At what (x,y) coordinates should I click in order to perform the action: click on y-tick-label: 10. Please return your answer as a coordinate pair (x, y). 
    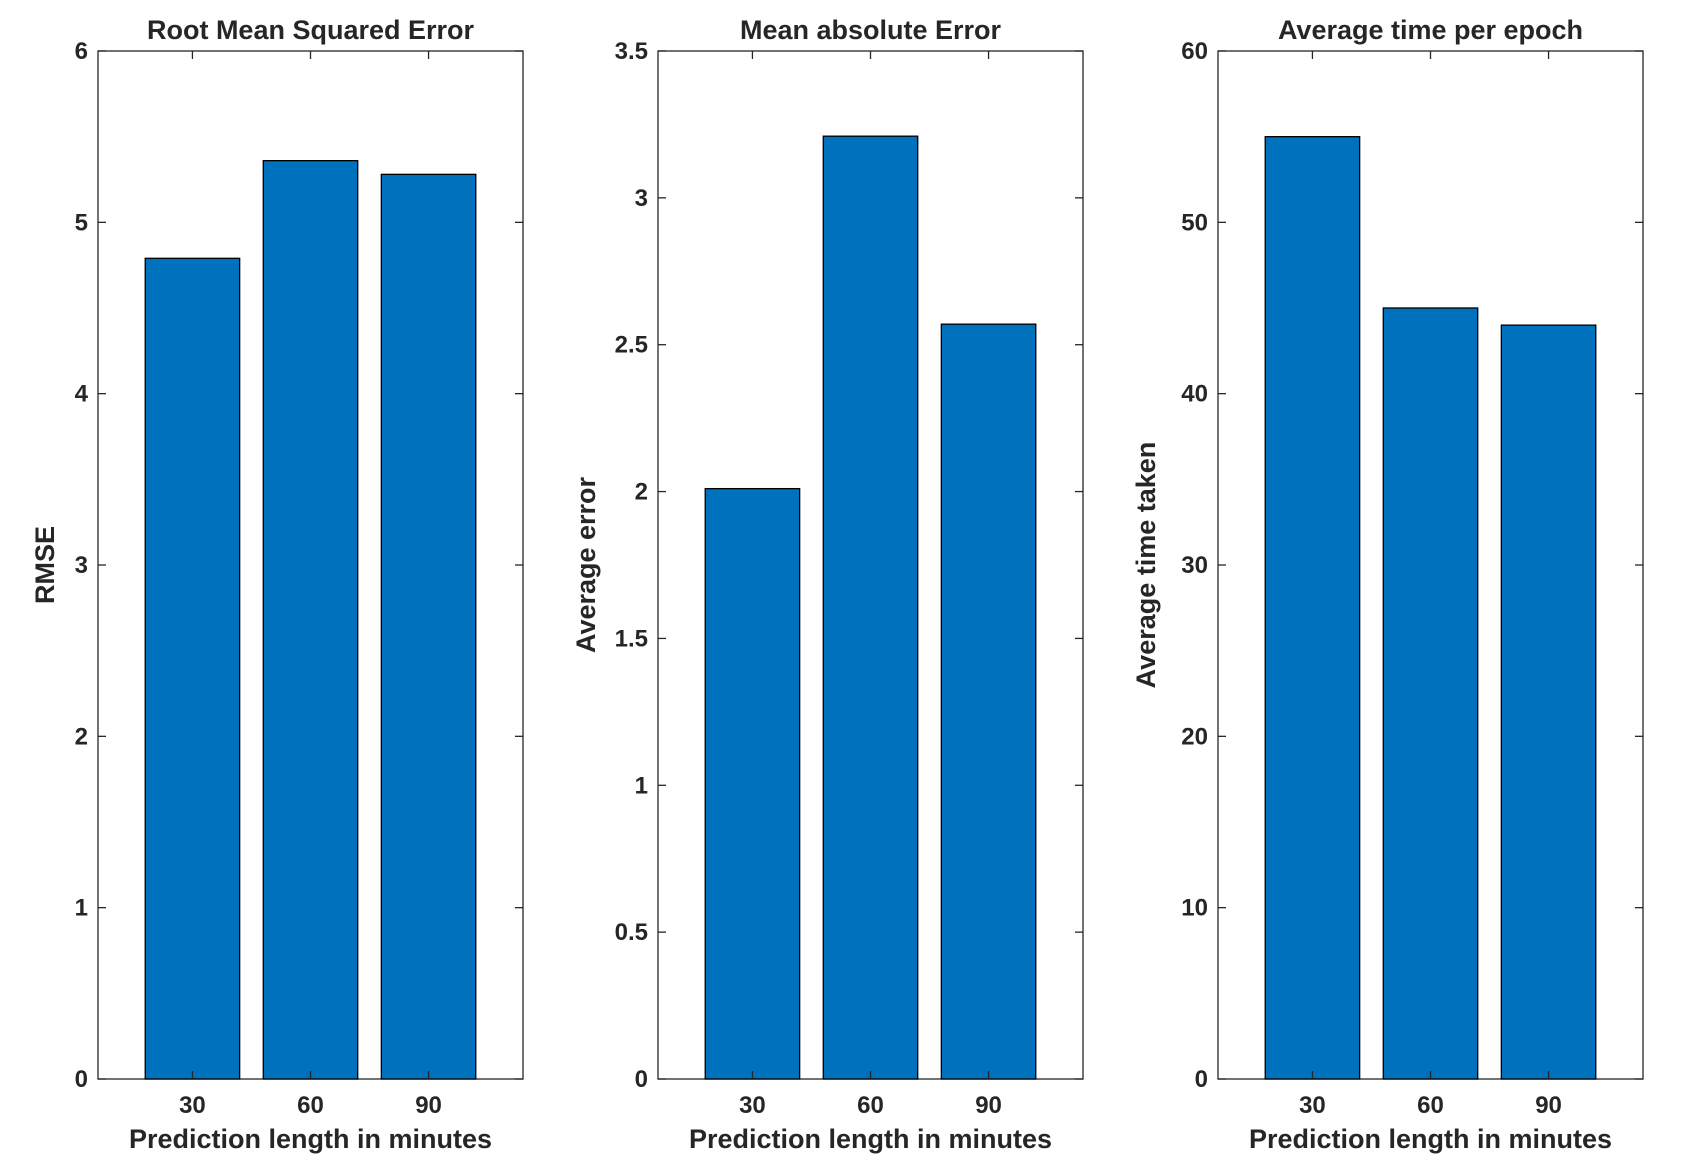
    Looking at the image, I should click on (1194, 908).